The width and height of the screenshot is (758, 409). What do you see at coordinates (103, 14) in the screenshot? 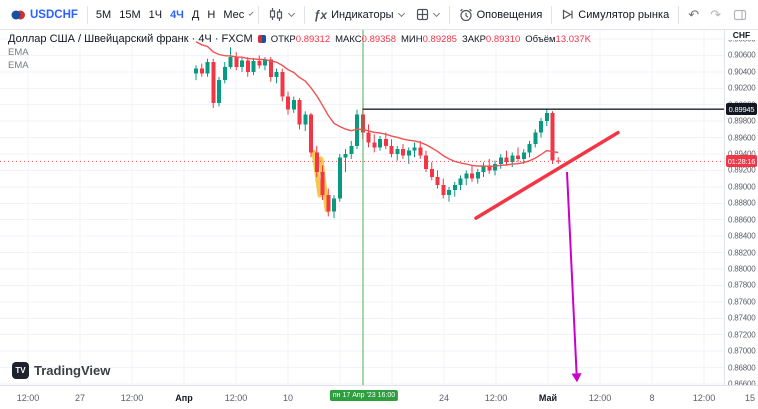
I see `interval-5М: 5М` at bounding box center [103, 14].